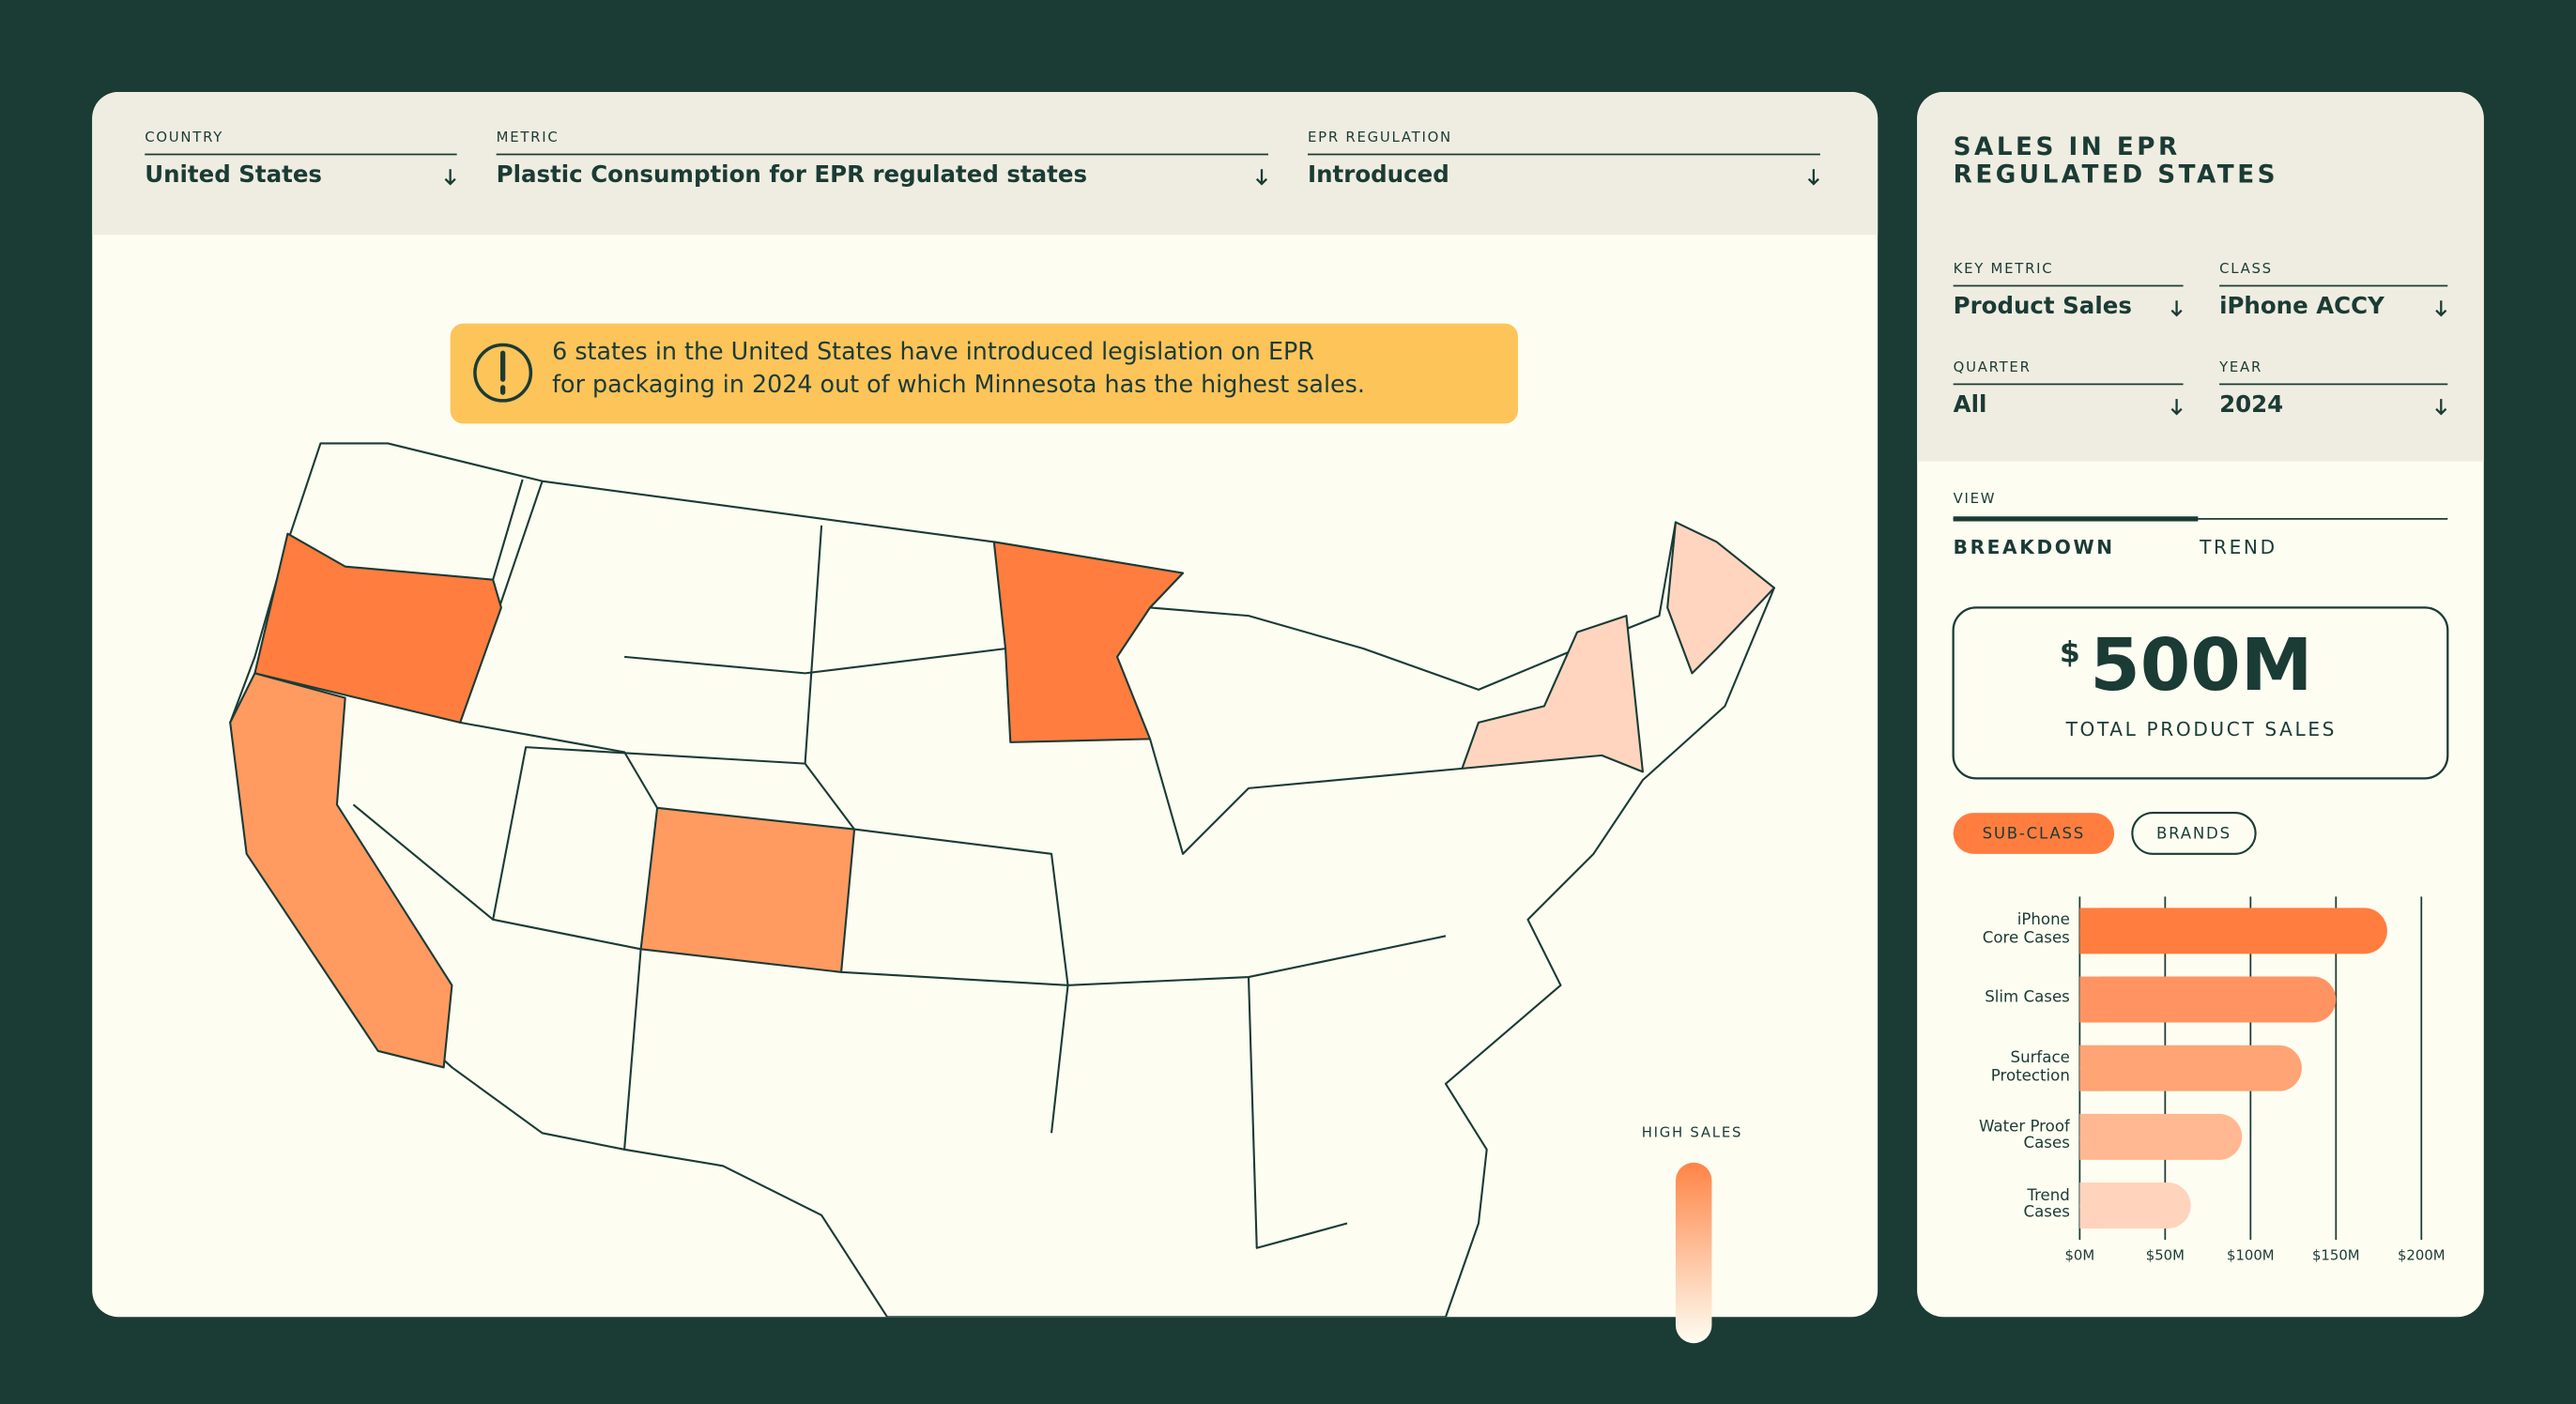  I want to click on filter-value: 2024, so click(2251, 404).